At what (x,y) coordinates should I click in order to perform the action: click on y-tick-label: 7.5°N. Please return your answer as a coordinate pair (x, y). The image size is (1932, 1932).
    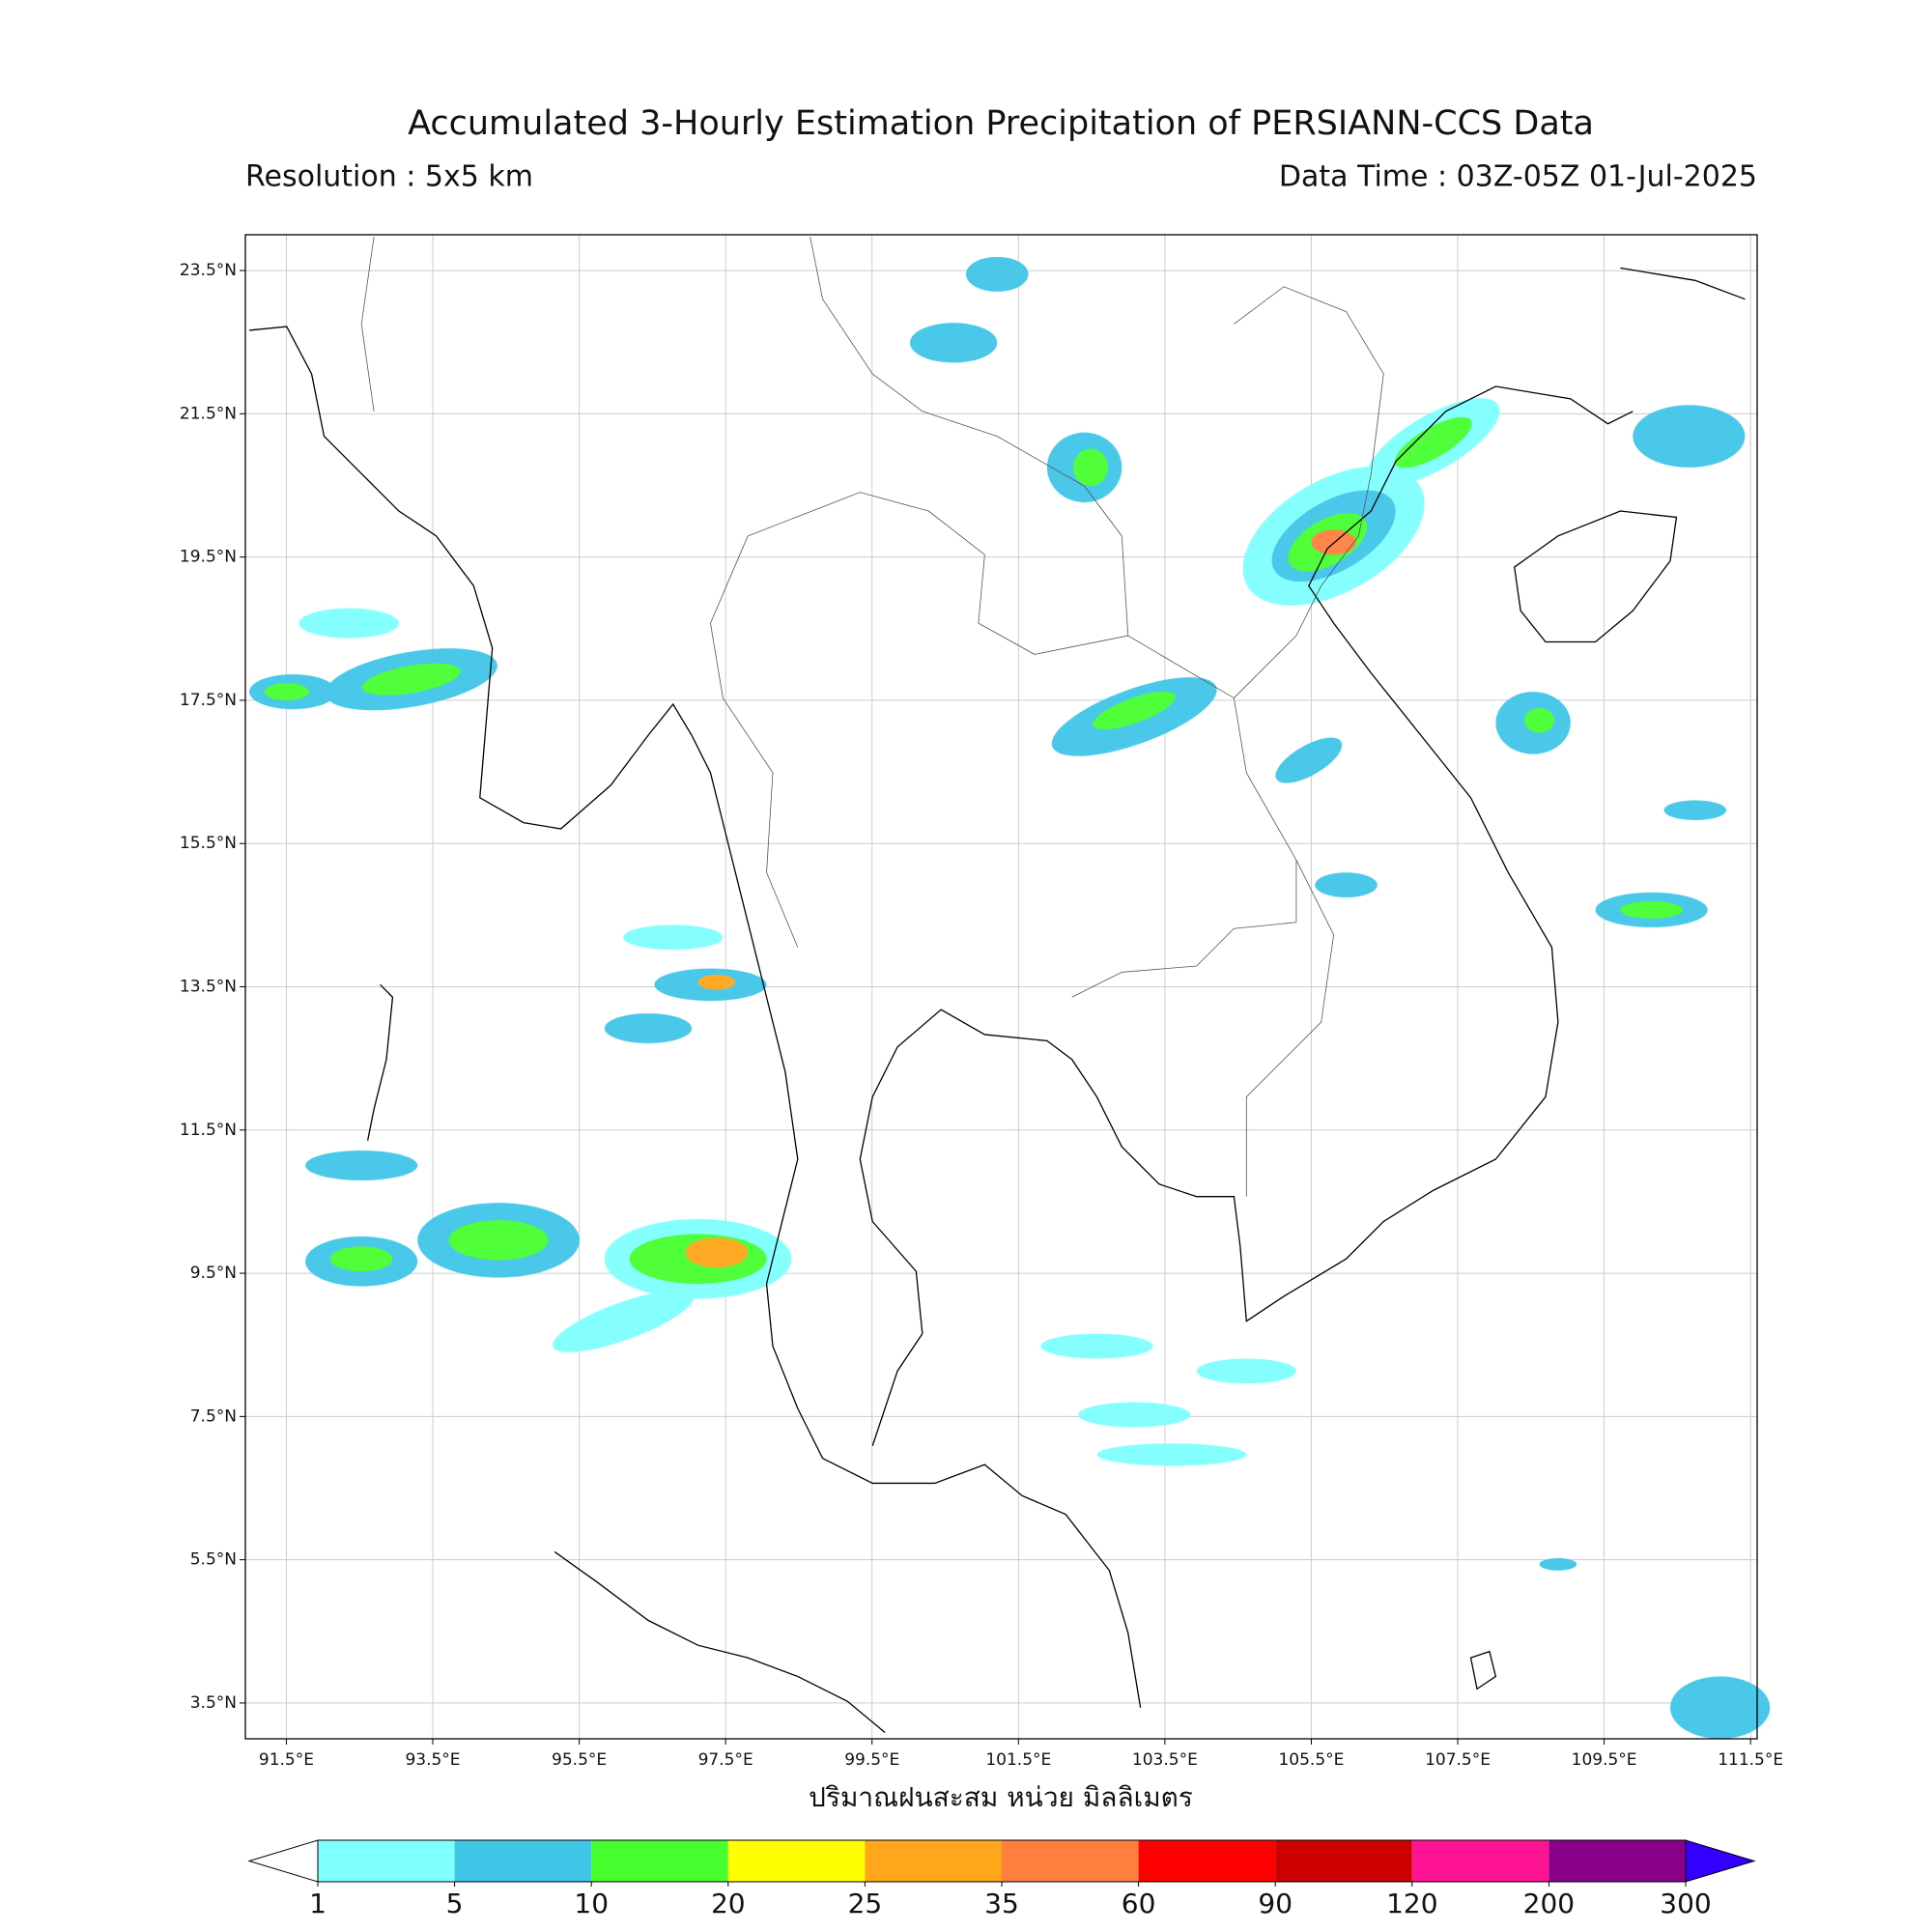
    Looking at the image, I should click on (213, 1416).